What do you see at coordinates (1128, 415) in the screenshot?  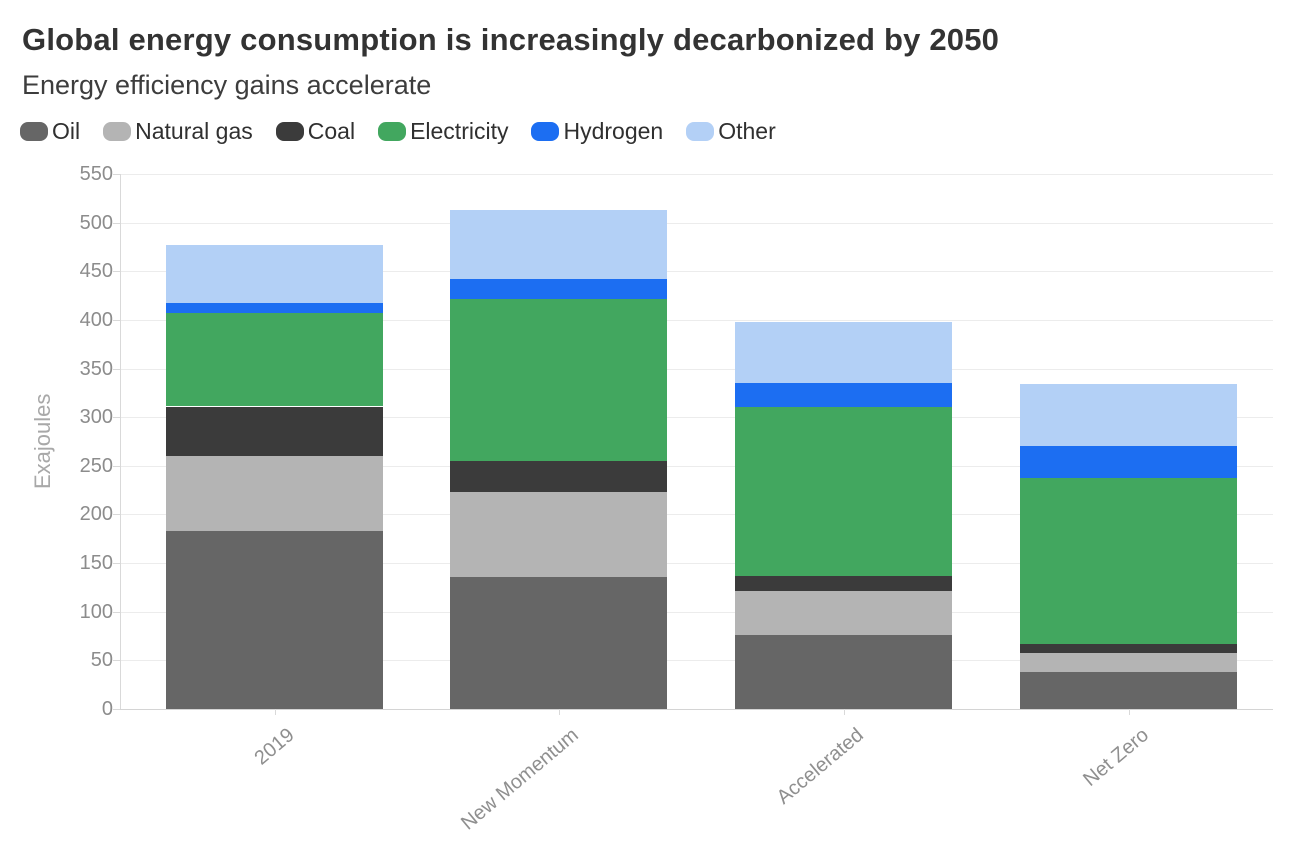 I see `bar-segment-net-zero-other` at bounding box center [1128, 415].